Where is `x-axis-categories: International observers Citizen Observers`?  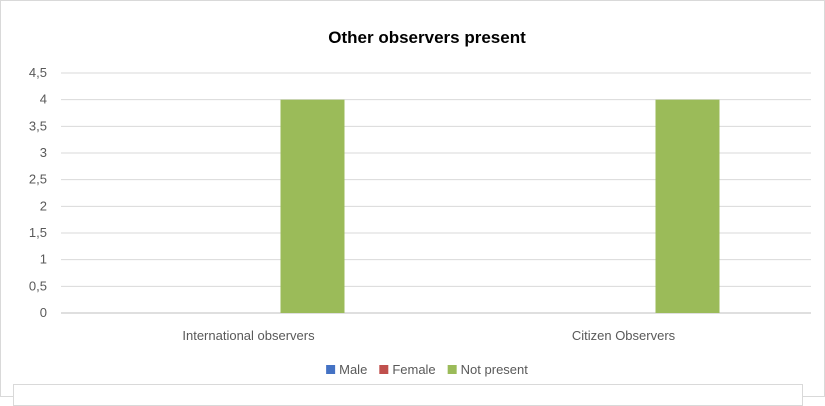
x-axis-categories: International observers Citizen Observers is located at coordinates (428, 335).